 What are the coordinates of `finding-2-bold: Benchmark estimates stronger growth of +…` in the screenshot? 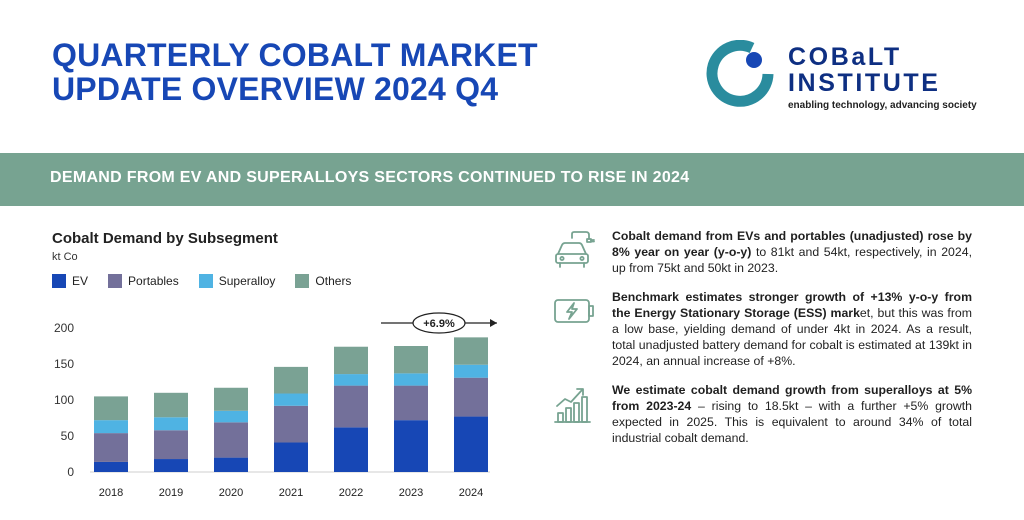 It's located at (792, 305).